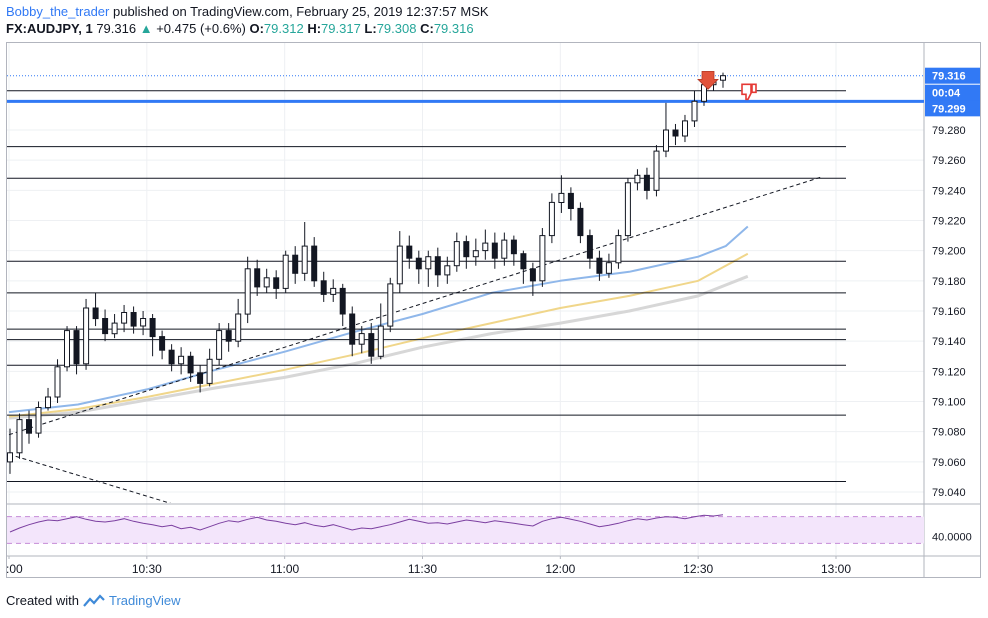 The image size is (988, 618). What do you see at coordinates (708, 80) in the screenshot?
I see `sell-arrow-icon` at bounding box center [708, 80].